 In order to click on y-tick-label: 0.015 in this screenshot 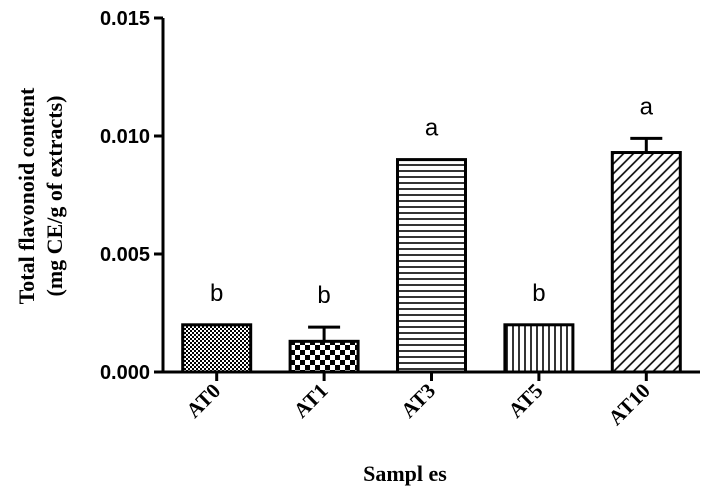, I will do `click(125, 19)`.